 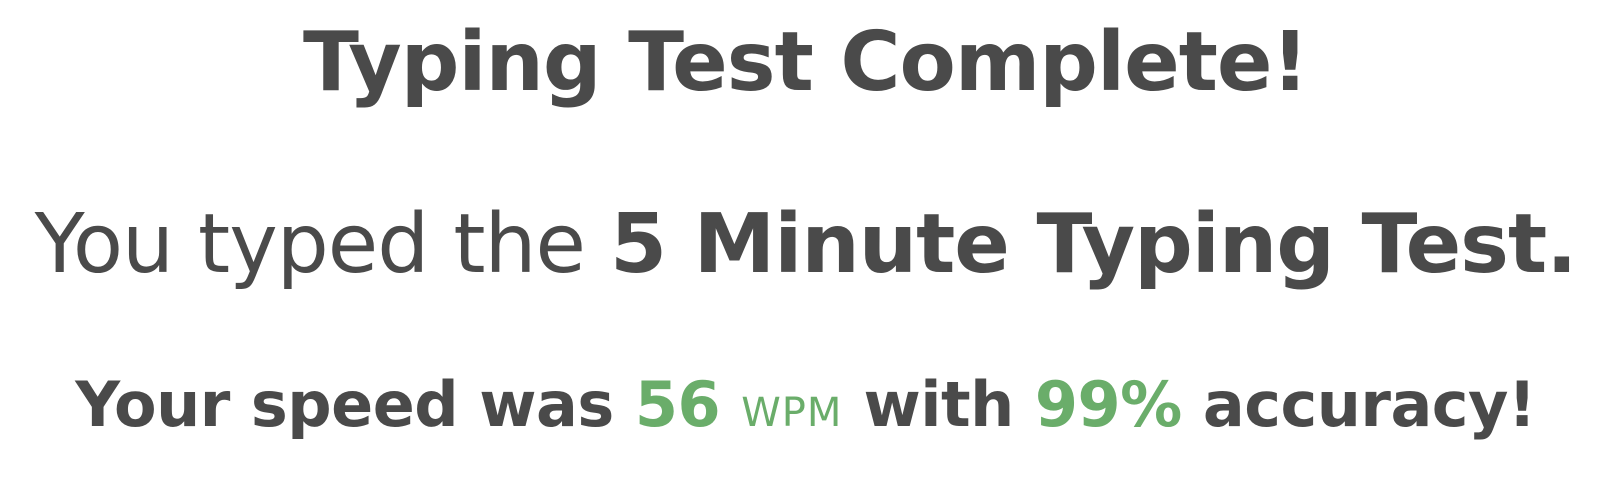 What do you see at coordinates (806, 62) in the screenshot?
I see `page-title: Typing Test Complete!` at bounding box center [806, 62].